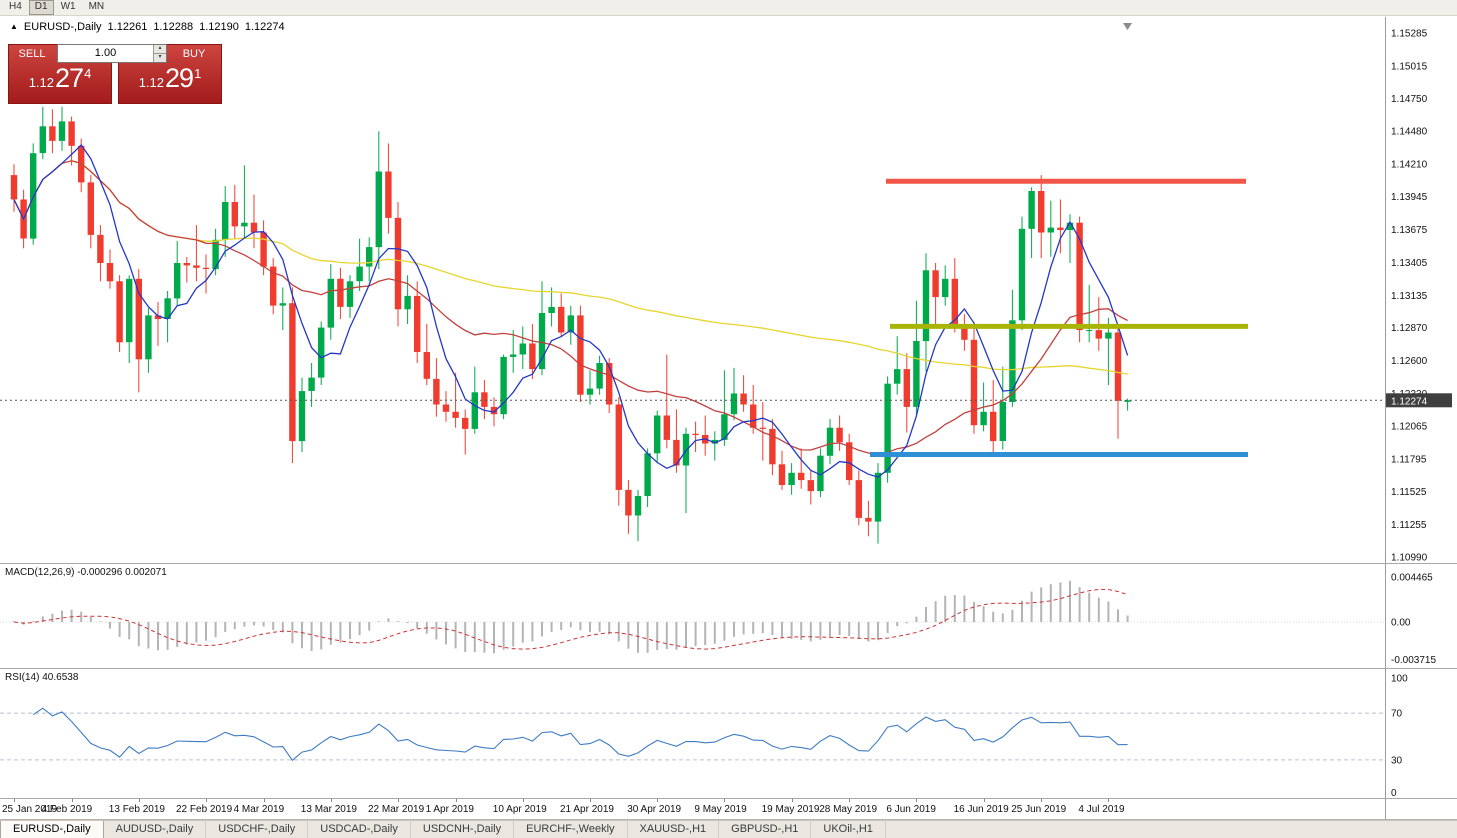 The width and height of the screenshot is (1457, 838). Describe the element at coordinates (259, 809) in the screenshot. I see `date-label: 4 Mar 2019` at that location.